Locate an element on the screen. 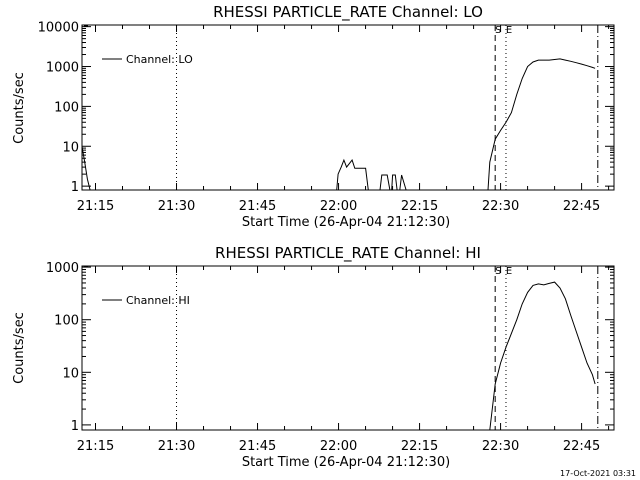 This screenshot has height=480, width=640. lo-x-tick-label: 22:45 is located at coordinates (581, 206).